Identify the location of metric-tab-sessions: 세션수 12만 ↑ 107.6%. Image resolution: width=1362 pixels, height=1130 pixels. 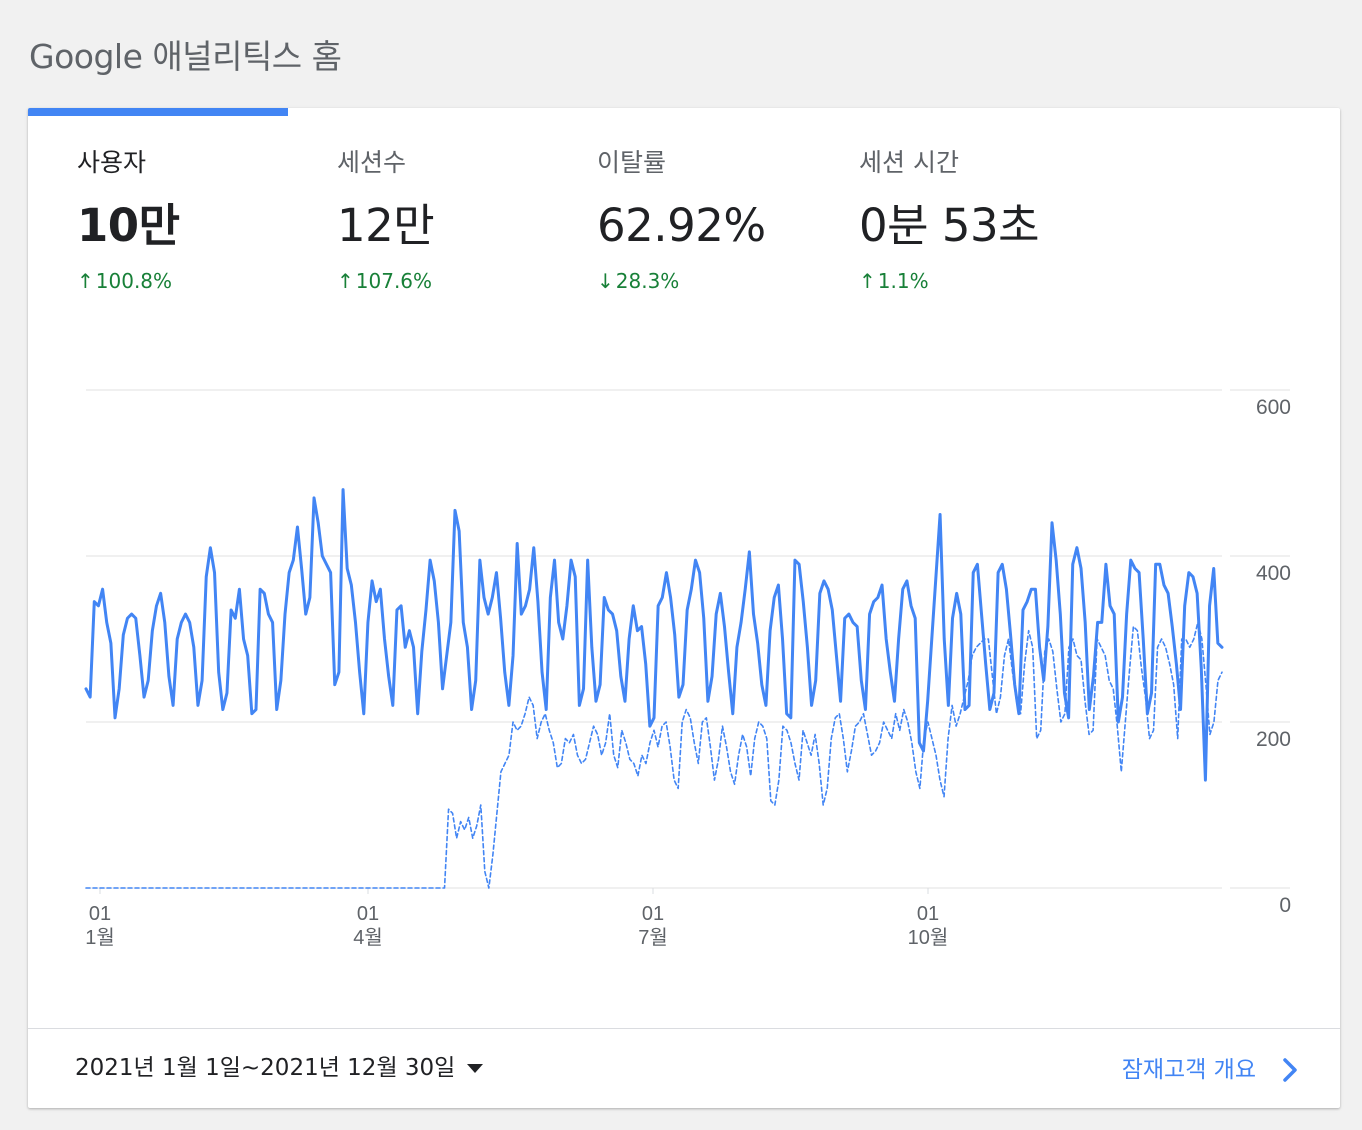
(462, 220).